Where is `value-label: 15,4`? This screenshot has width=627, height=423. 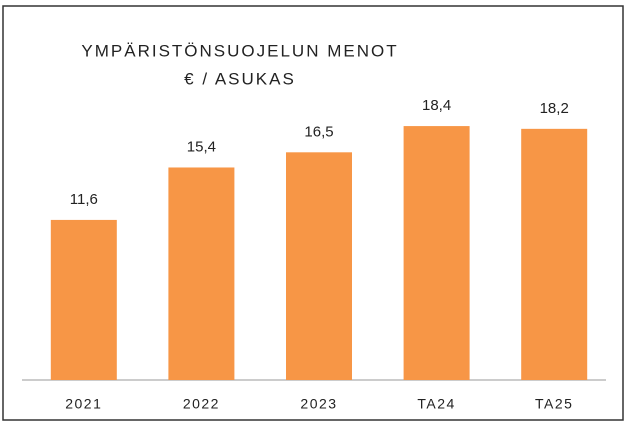 value-label: 15,4 is located at coordinates (201, 146).